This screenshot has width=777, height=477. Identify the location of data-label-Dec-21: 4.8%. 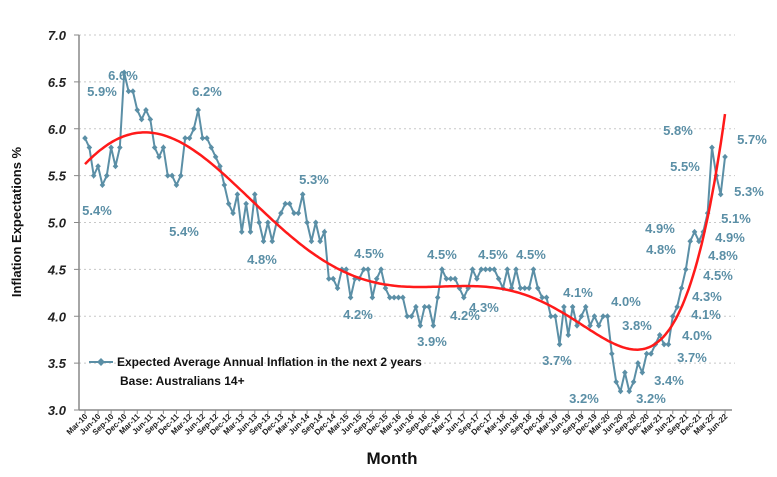
(723, 255).